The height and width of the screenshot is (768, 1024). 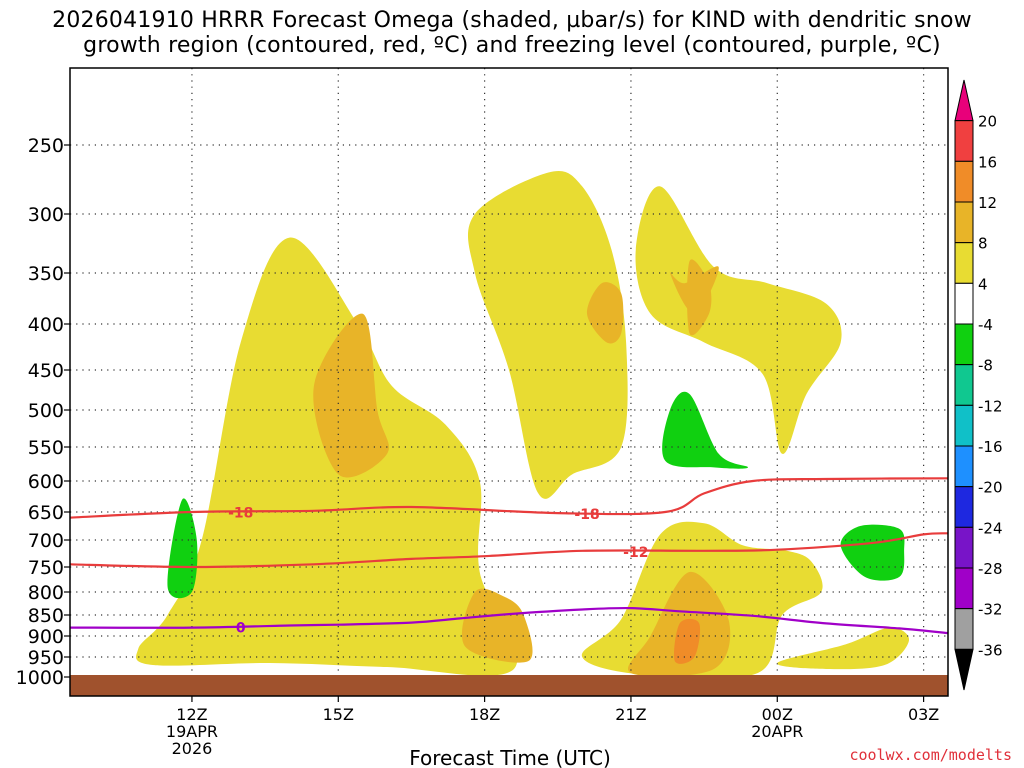 What do you see at coordinates (990, 406) in the screenshot?
I see `colorbar-label: -12` at bounding box center [990, 406].